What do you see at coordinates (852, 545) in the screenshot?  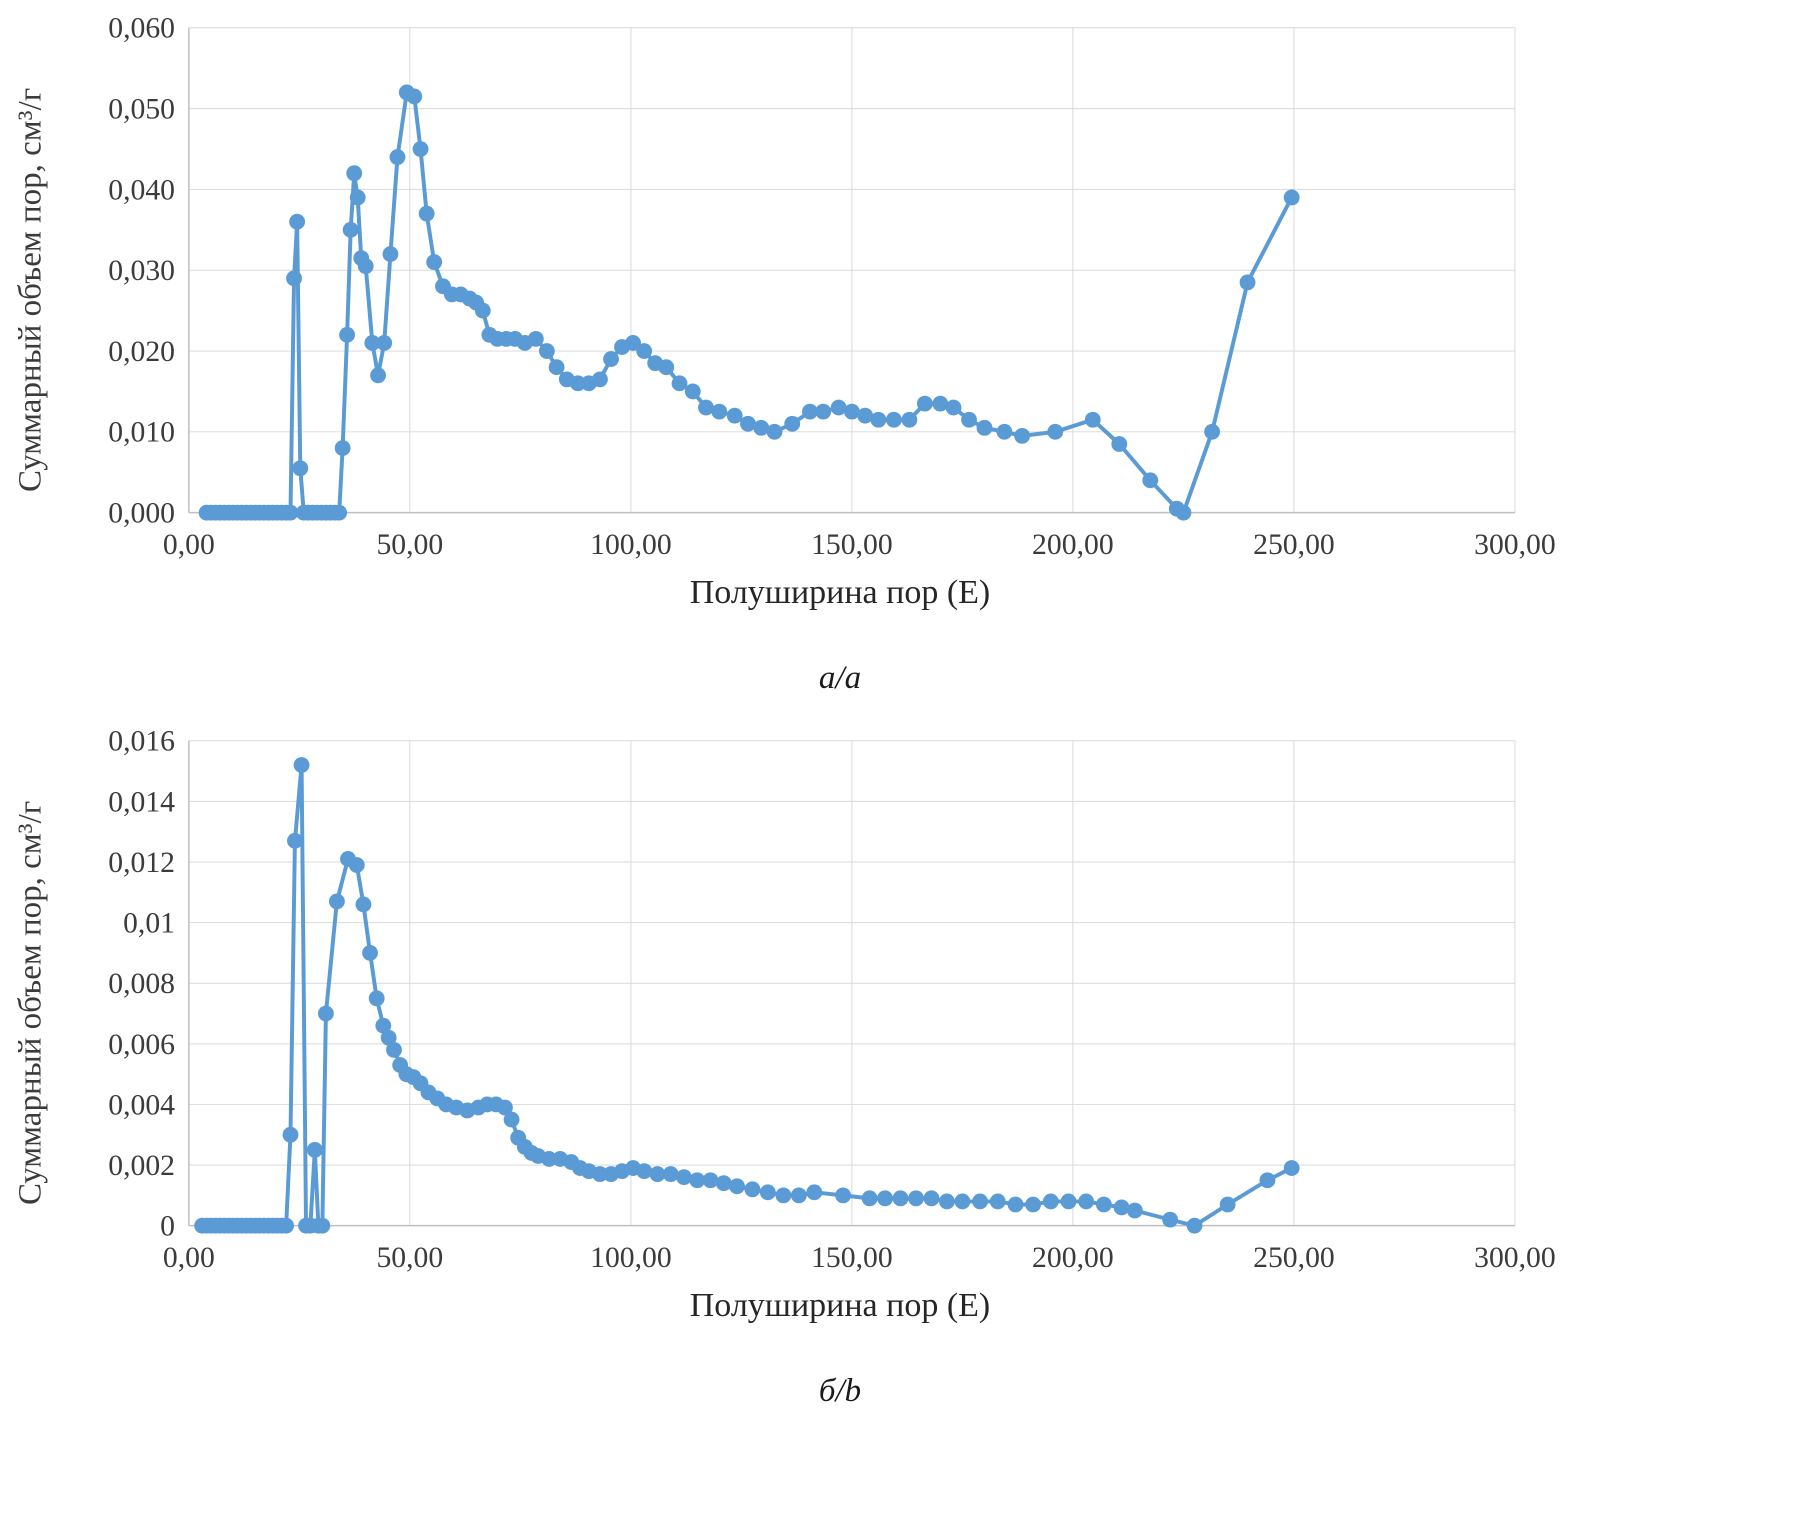 I see `x-tick-label: 150,00` at bounding box center [852, 545].